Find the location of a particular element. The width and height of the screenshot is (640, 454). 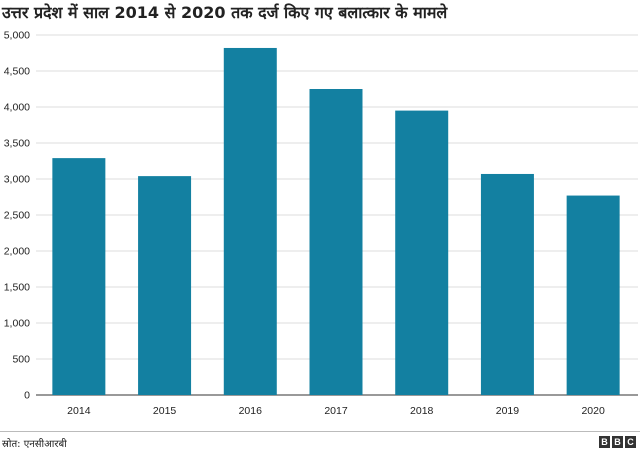

y-tick-label: 1,500 is located at coordinates (17, 288).